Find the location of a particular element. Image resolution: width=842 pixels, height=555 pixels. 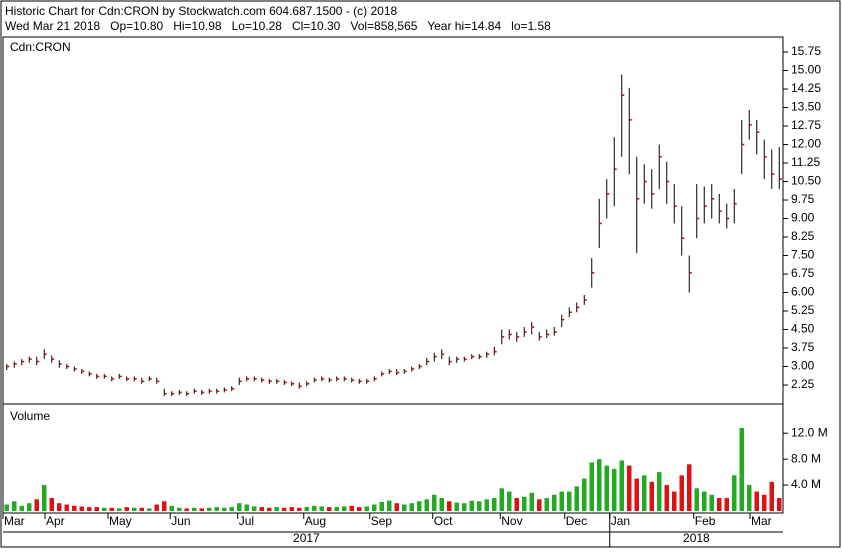

y-tick-label: 9.00 is located at coordinates (803, 218).